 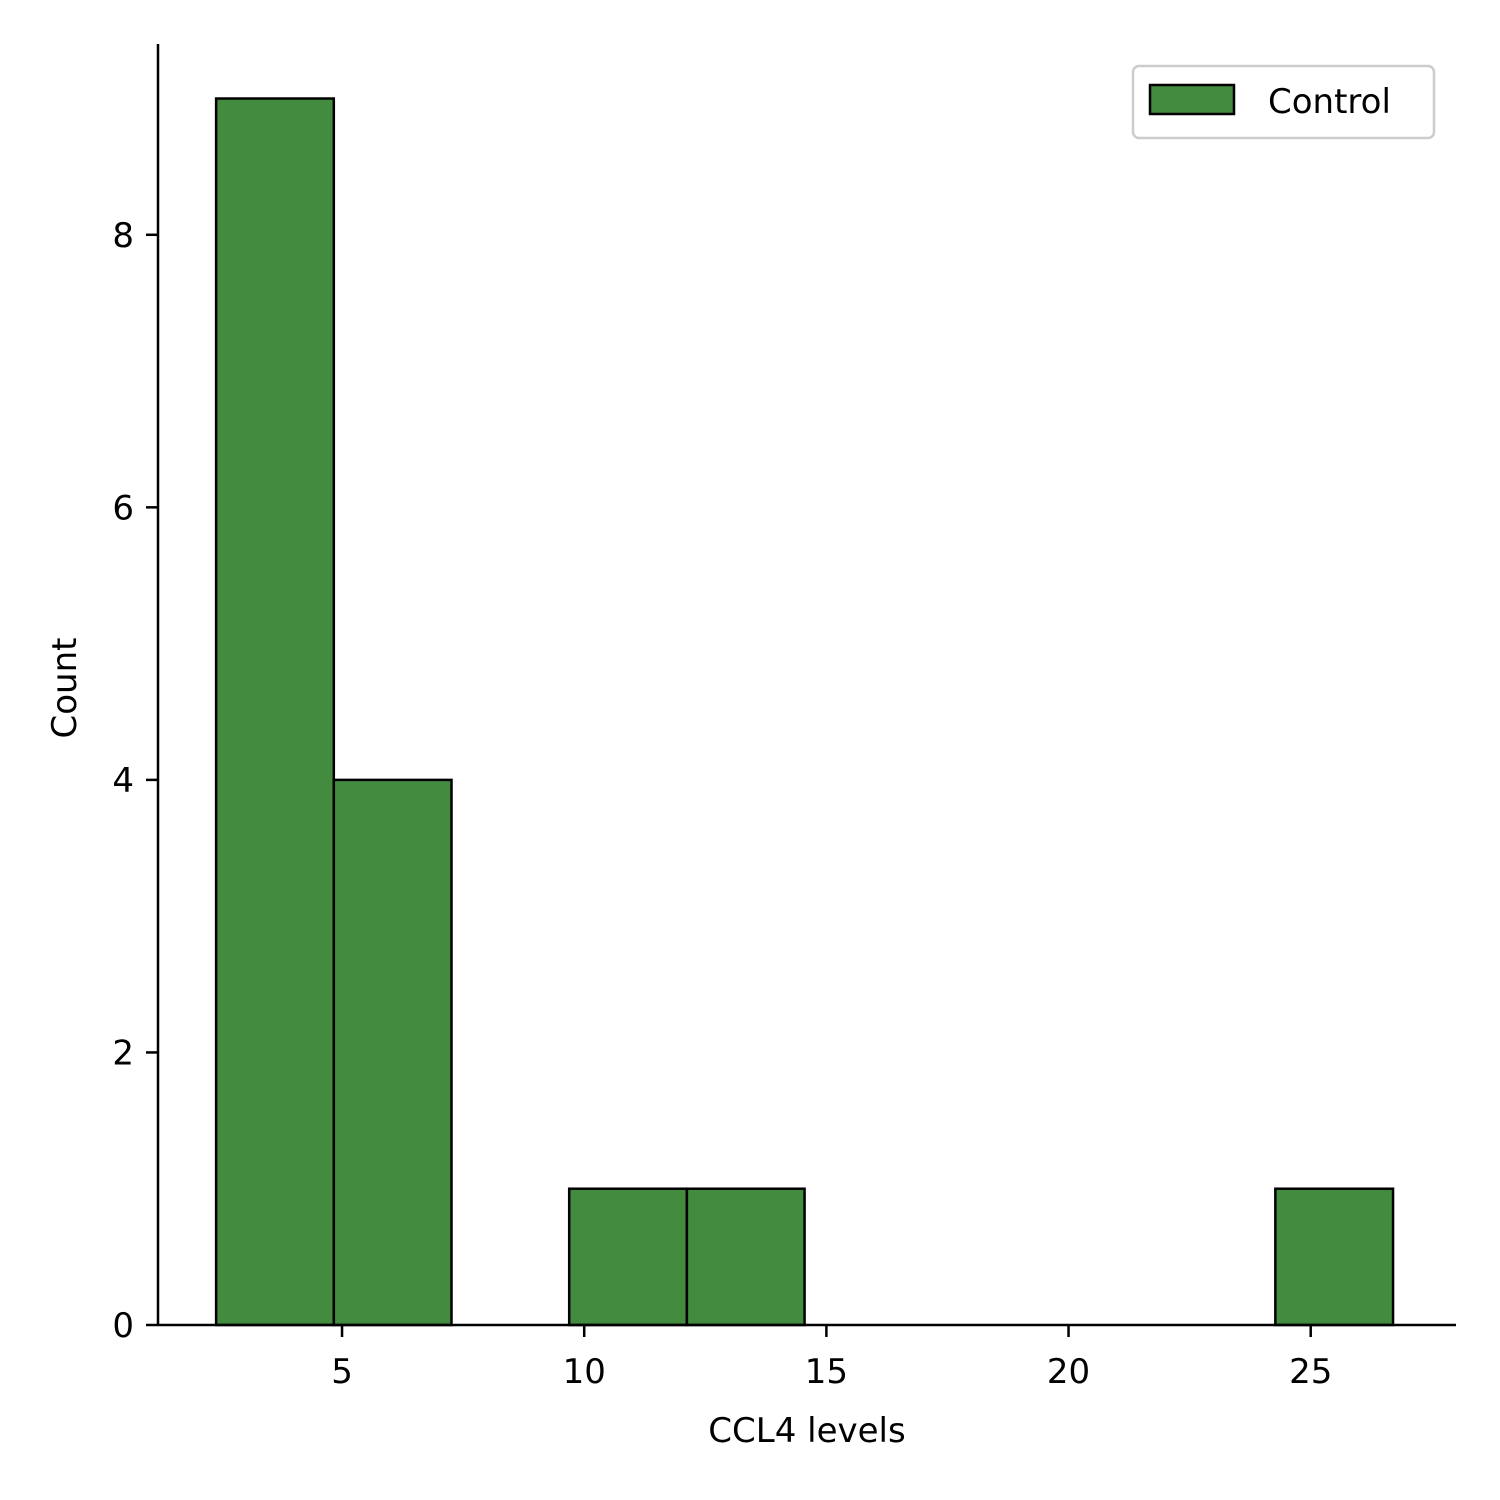 I want to click on legend-swatch, so click(x=1192, y=99).